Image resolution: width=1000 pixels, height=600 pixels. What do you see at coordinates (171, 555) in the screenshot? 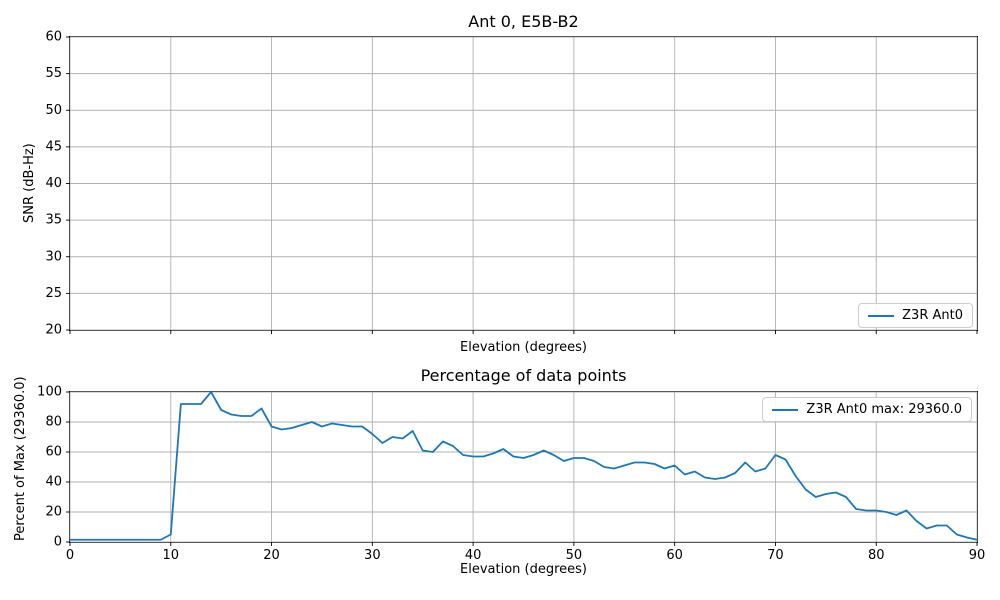
I see `svg-text: 10` at bounding box center [171, 555].